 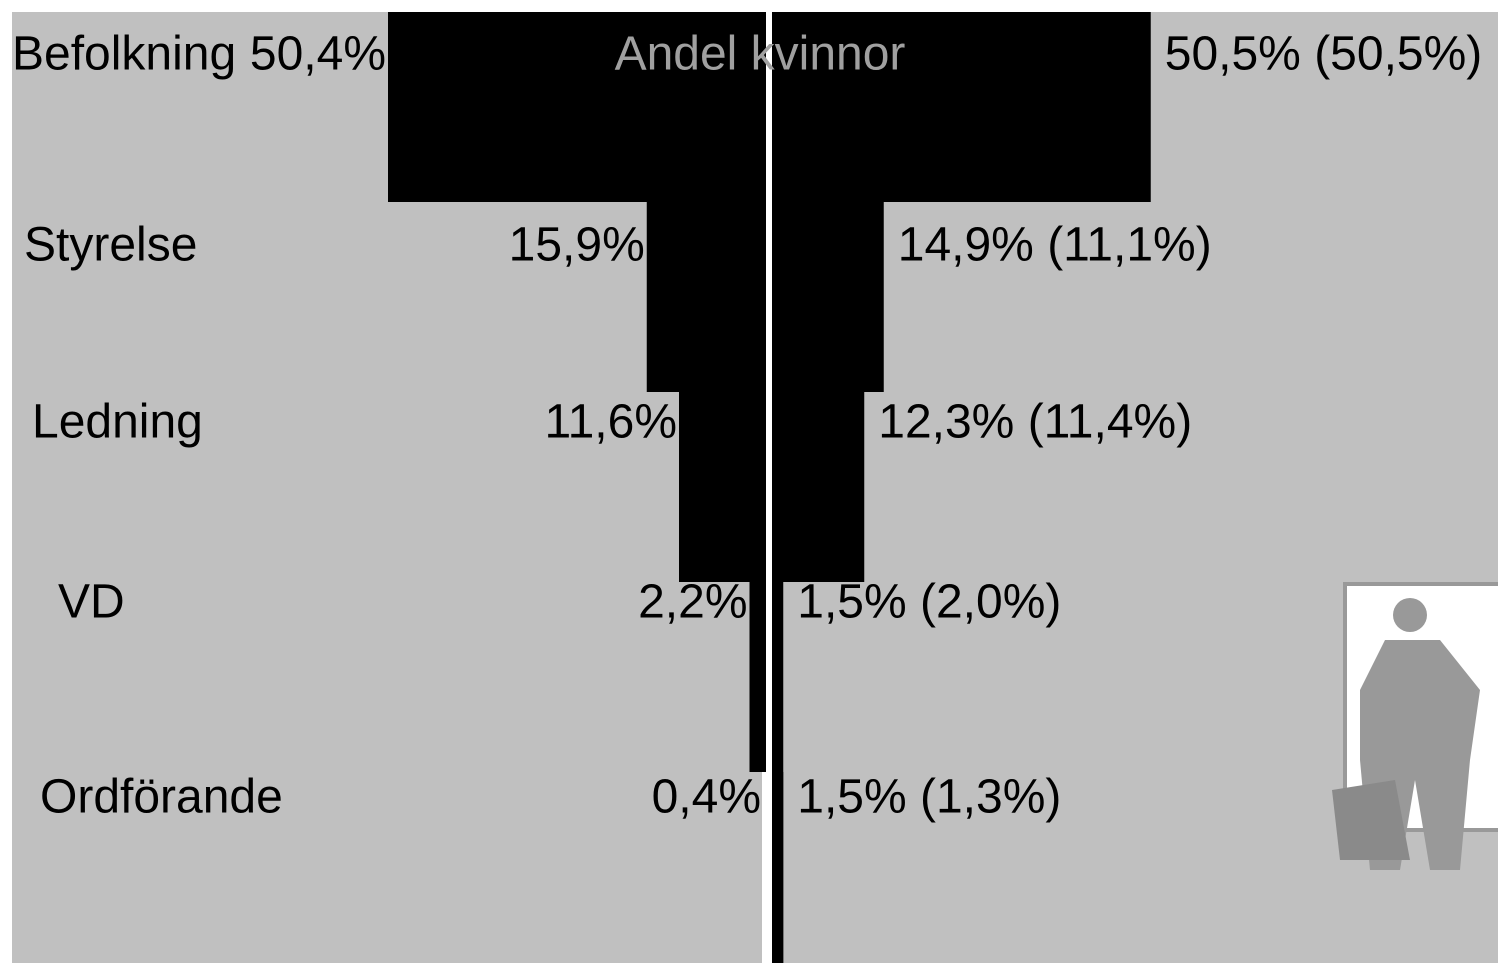 I want to click on value-label-left: 15,9%, so click(x=577, y=245).